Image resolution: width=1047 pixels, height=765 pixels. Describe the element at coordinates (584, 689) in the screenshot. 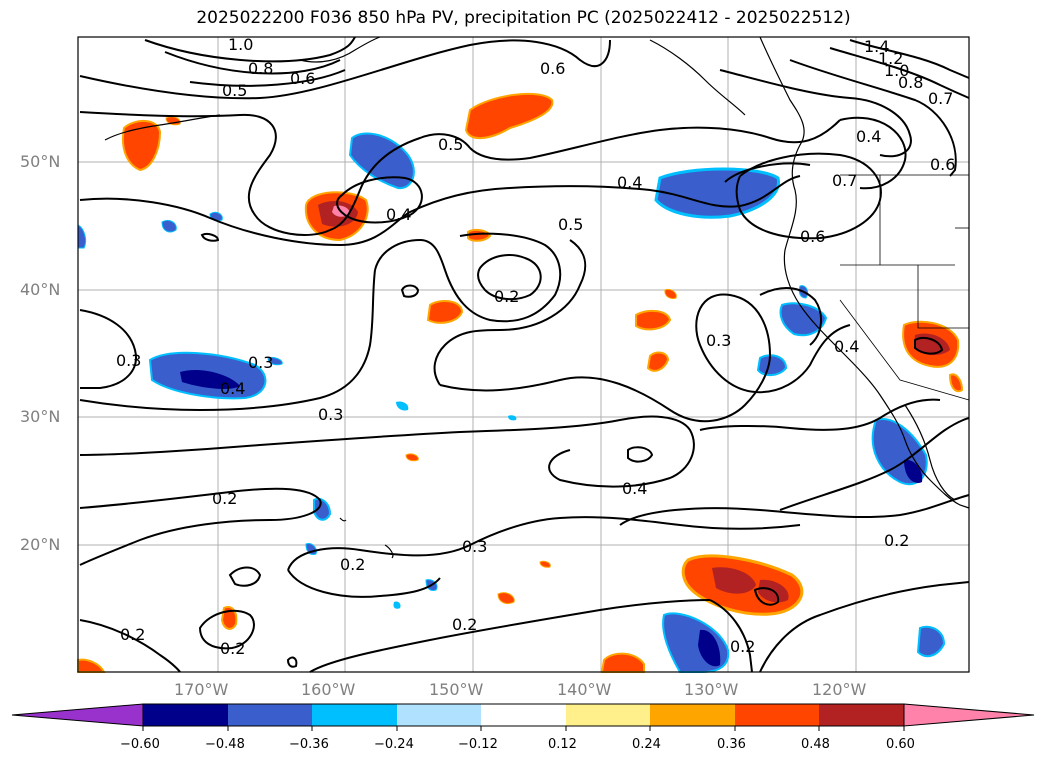

I see `lon-label: 140°W` at that location.